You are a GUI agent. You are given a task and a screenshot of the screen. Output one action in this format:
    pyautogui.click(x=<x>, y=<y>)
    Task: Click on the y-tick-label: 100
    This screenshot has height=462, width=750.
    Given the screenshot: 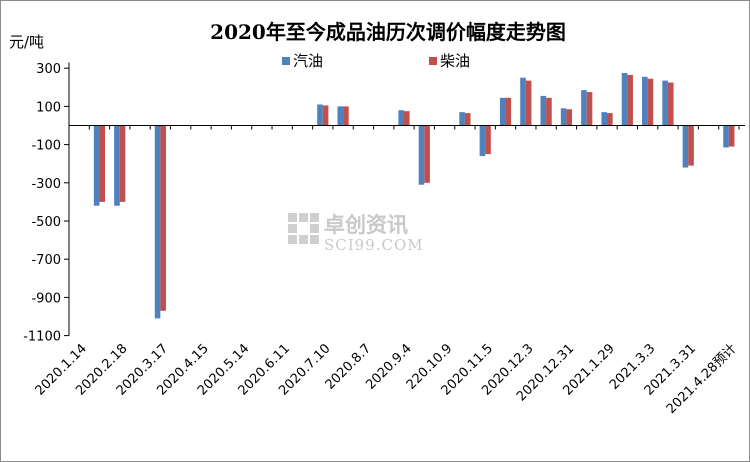 What is the action you would take?
    pyautogui.click(x=48, y=107)
    